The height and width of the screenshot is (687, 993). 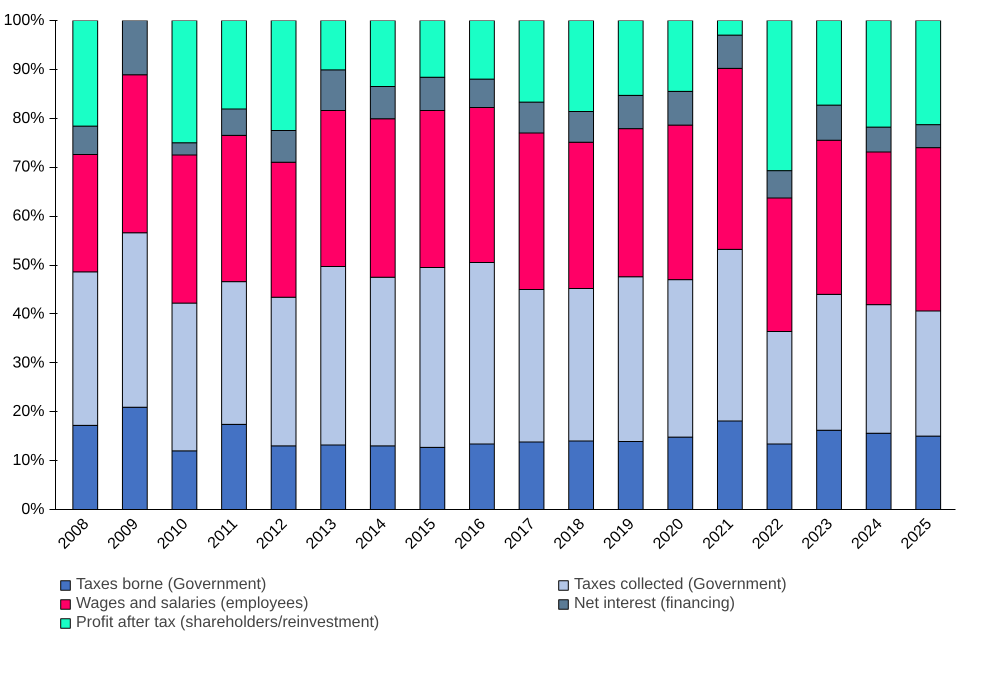 What do you see at coordinates (228, 623) in the screenshot?
I see `legend-label: Profit after tax (shareholders/reinvestment)` at bounding box center [228, 623].